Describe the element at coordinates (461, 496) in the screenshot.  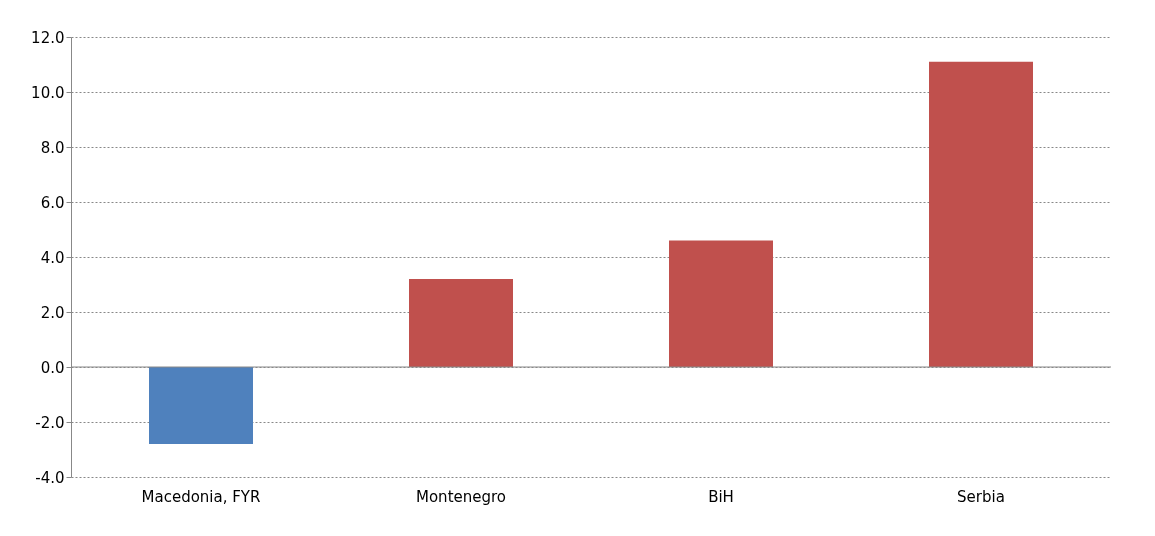
I see `x-tick-label: Montenegro` at that location.